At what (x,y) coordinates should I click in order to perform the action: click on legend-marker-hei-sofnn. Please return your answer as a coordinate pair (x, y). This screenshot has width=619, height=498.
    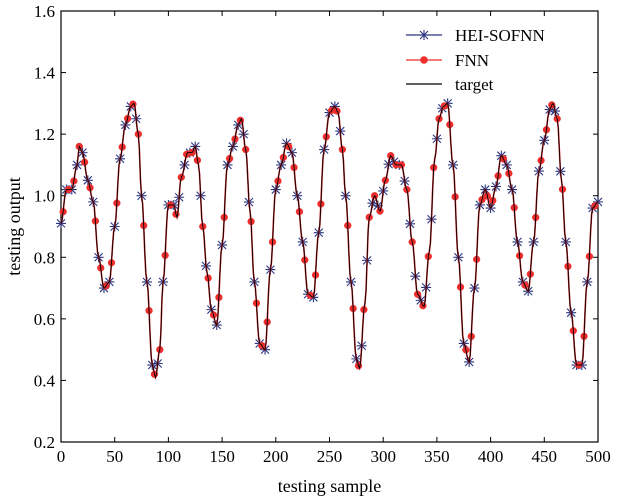
    Looking at the image, I should click on (424, 35).